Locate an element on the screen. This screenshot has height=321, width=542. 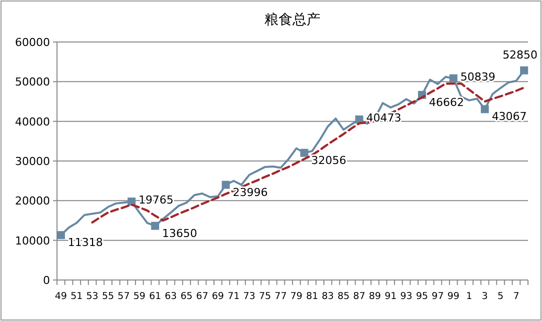
x-tick-label: 51 is located at coordinates (76, 296).